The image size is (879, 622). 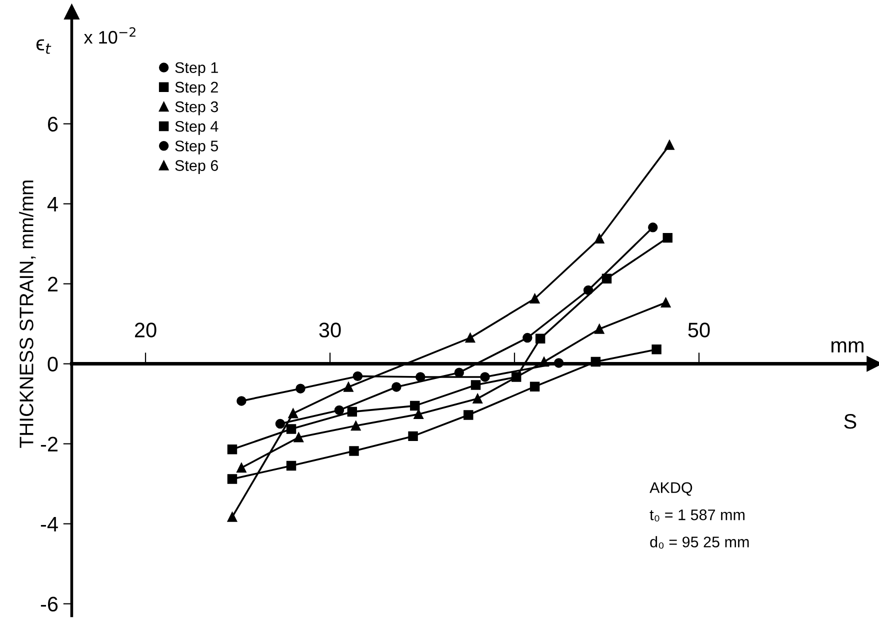 What do you see at coordinates (699, 542) in the screenshot?
I see `annotation: d₀ = 95 25 mm` at bounding box center [699, 542].